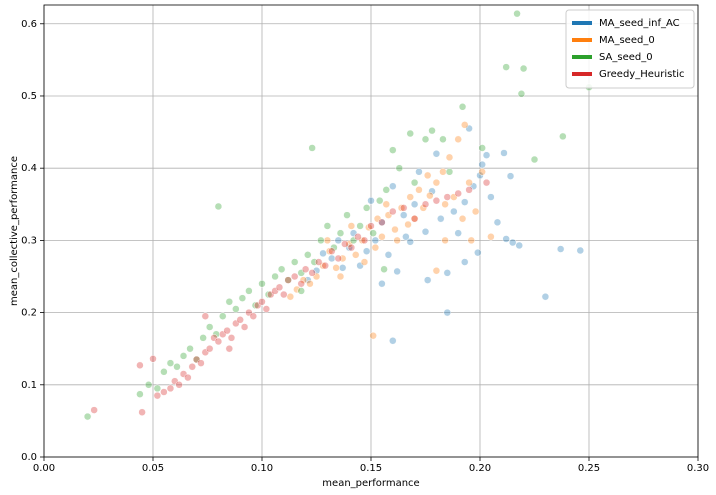 Image resolution: width=716 pixels, height=495 pixels. What do you see at coordinates (370, 483) in the screenshot?
I see `x-axis-title: mean_performance` at bounding box center [370, 483].